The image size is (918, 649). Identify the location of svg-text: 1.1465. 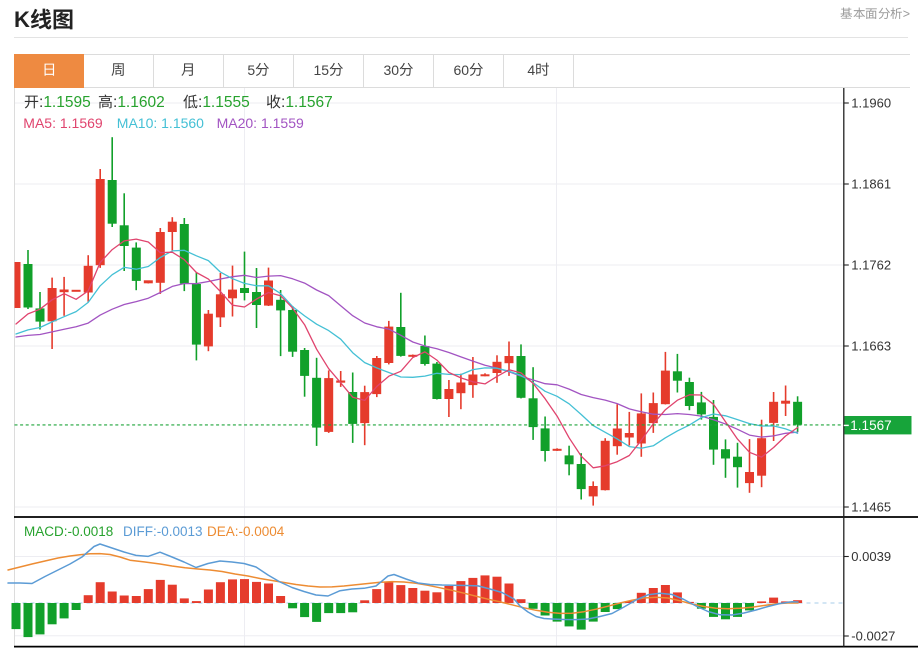
(871, 507).